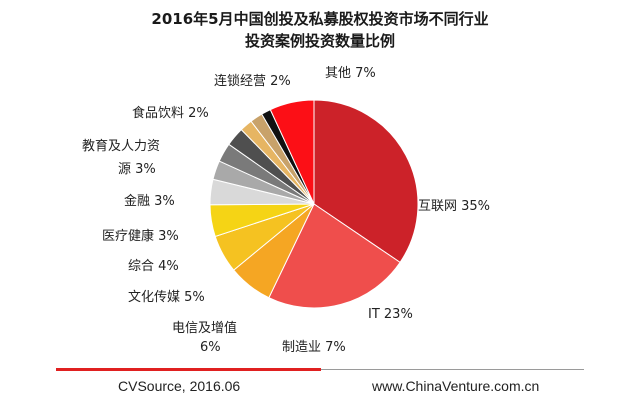 The height and width of the screenshot is (408, 640). I want to click on source-text: CVSource, 2016.06, so click(179, 386).